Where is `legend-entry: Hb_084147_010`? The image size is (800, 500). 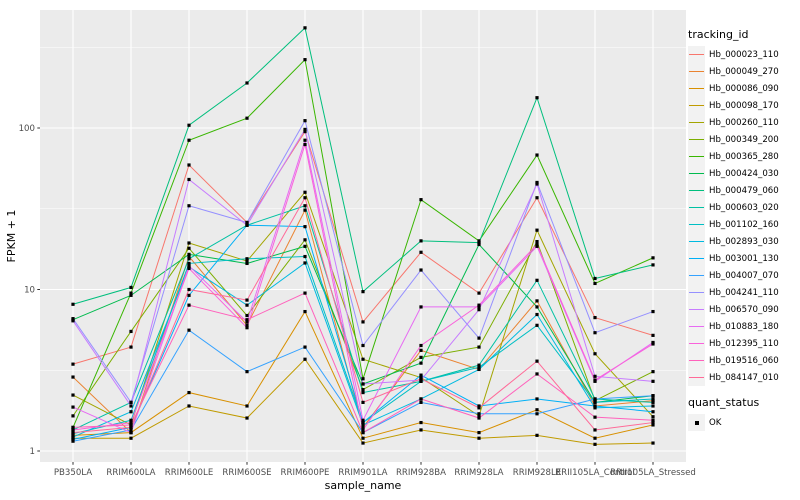 legend-entry: Hb_084147_010 is located at coordinates (744, 377).